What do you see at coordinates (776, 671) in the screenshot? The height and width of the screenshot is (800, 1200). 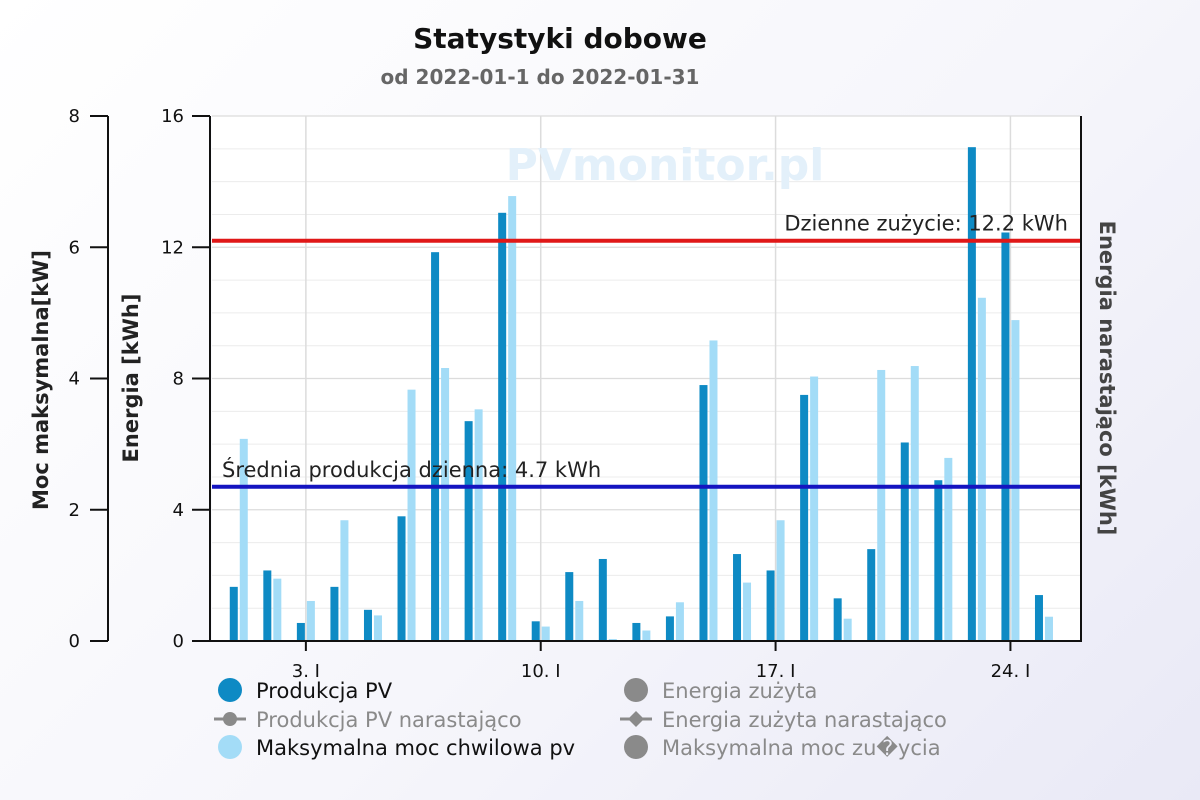 I see `tick-label-x-day-17: 17. I` at bounding box center [776, 671].